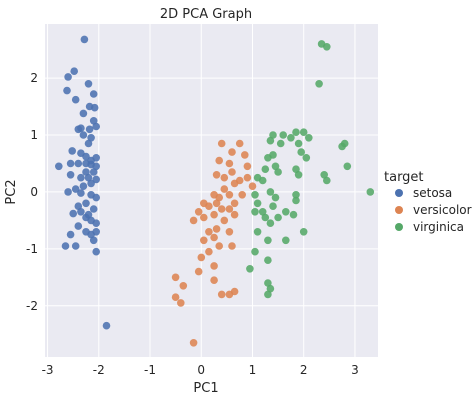 Image resolution: width=474 pixels, height=401 pixels. I want to click on y-tick-labels: -2 -1 0 1 2, so click(32, 192).